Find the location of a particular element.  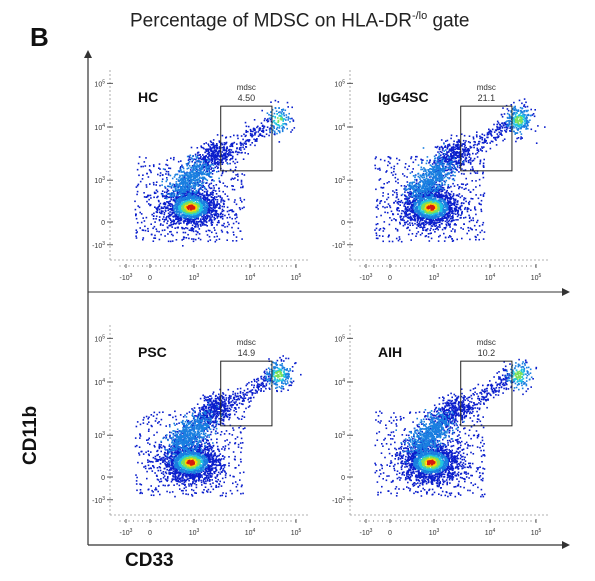

y-tick-label: 103 is located at coordinates (99, 180).